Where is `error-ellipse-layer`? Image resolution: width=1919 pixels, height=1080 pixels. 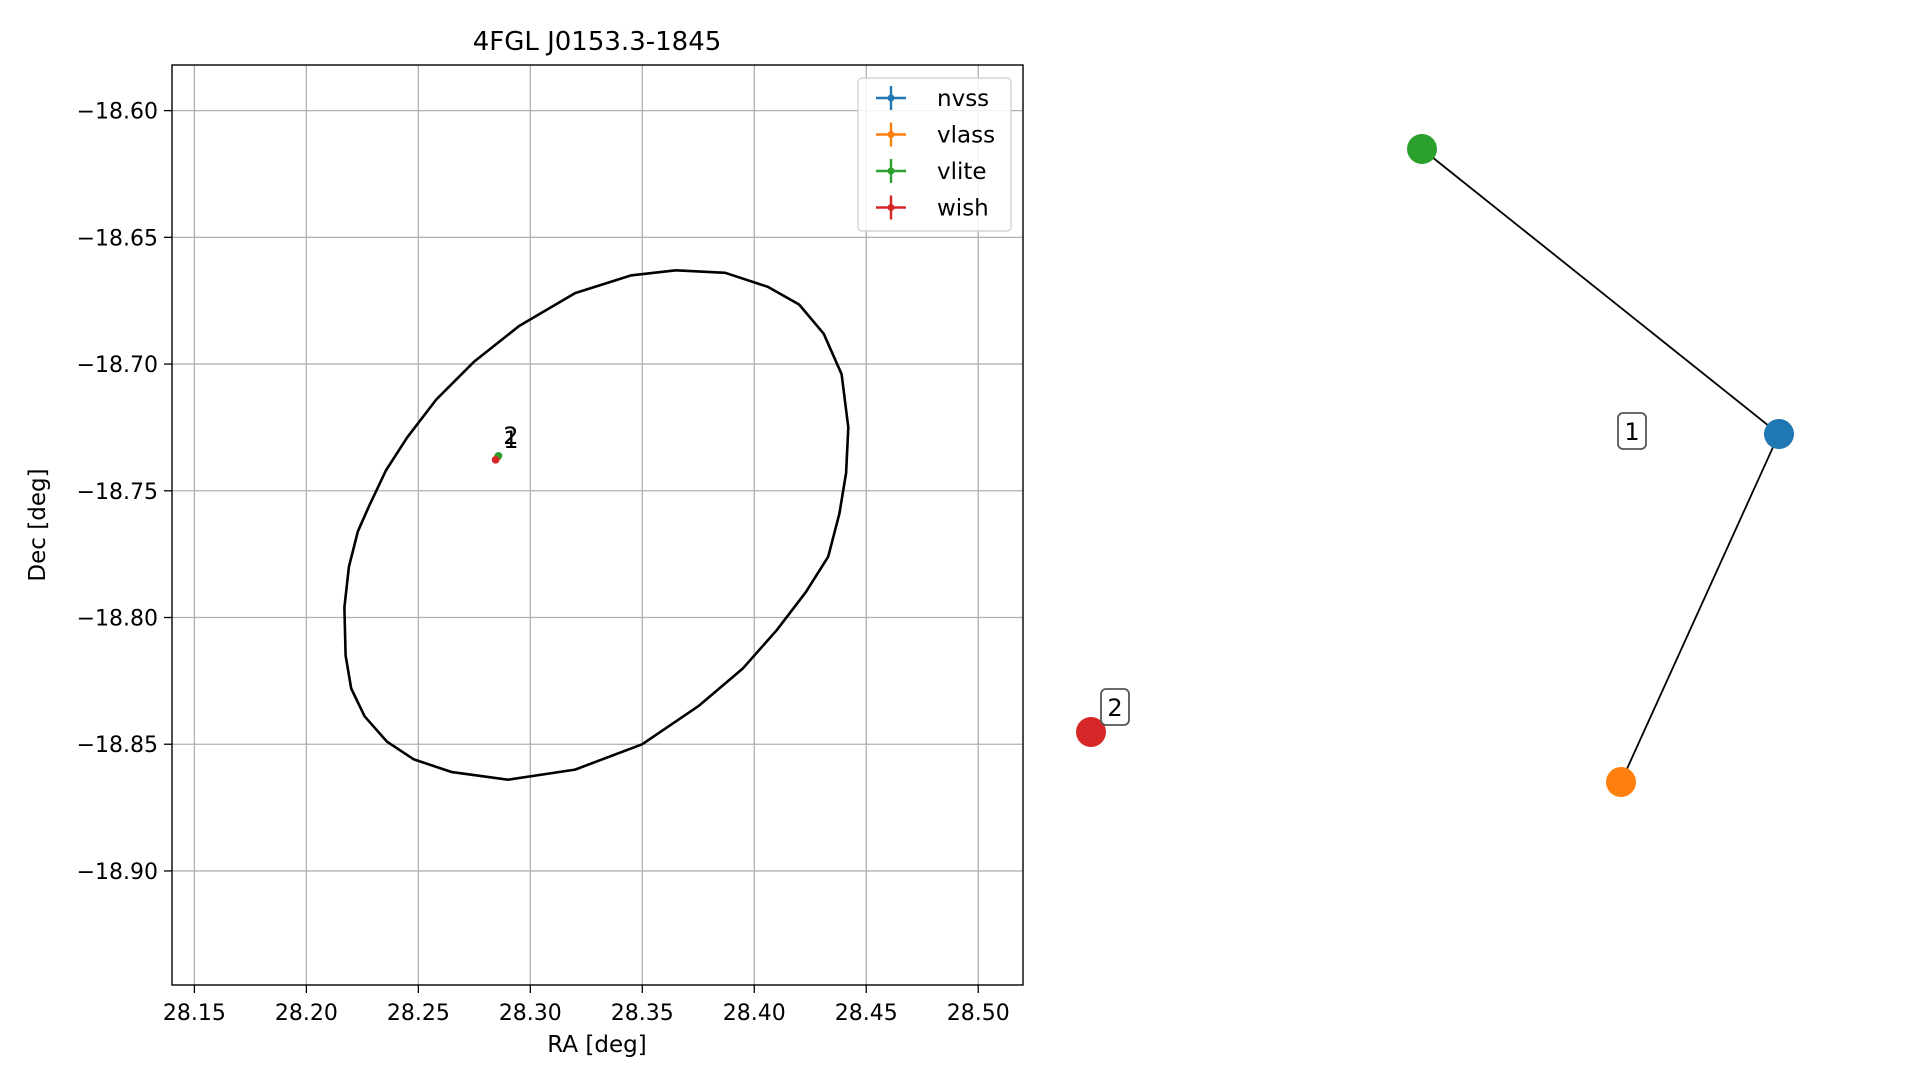
error-ellipse-layer is located at coordinates (596, 525).